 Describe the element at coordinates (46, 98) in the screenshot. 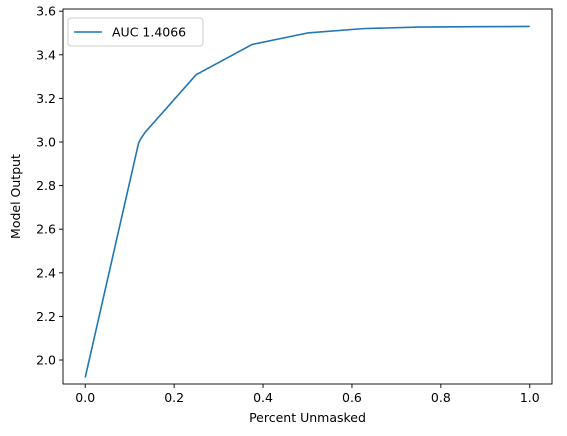

I see `y-tick-label: 3.2` at that location.